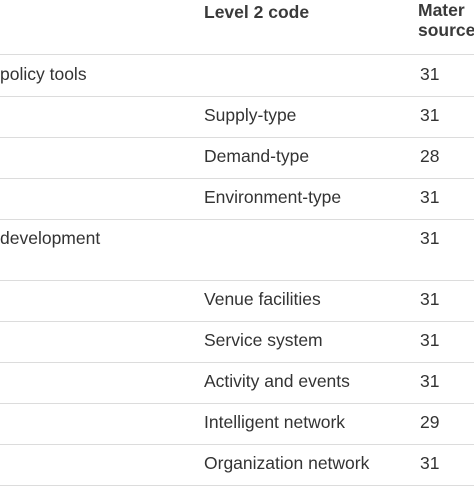 The image size is (474, 486). What do you see at coordinates (43, 74) in the screenshot?
I see `level1-cell: policy tools` at bounding box center [43, 74].